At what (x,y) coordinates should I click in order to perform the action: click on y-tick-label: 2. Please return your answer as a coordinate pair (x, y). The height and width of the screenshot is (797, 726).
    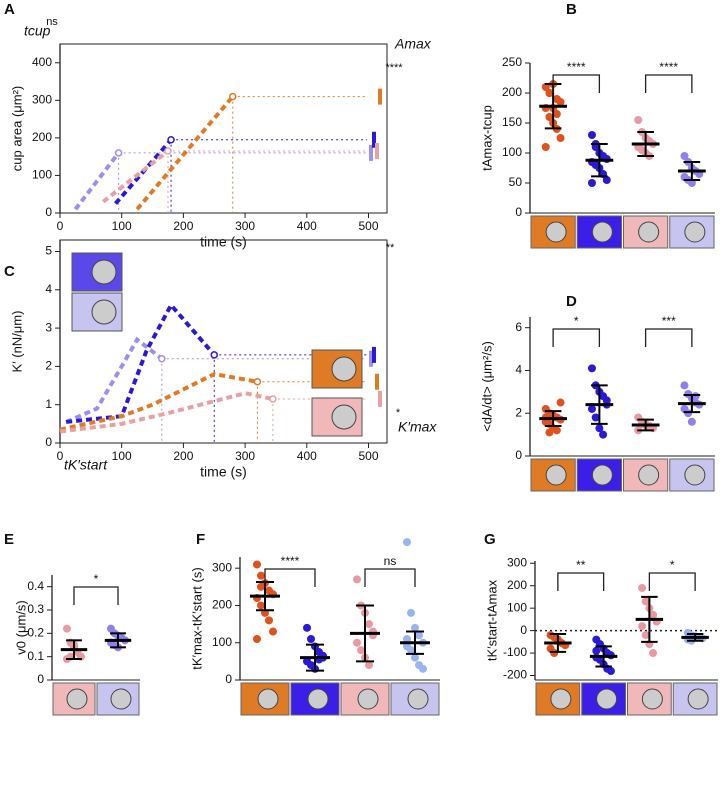
    Looking at the image, I should click on (518, 412).